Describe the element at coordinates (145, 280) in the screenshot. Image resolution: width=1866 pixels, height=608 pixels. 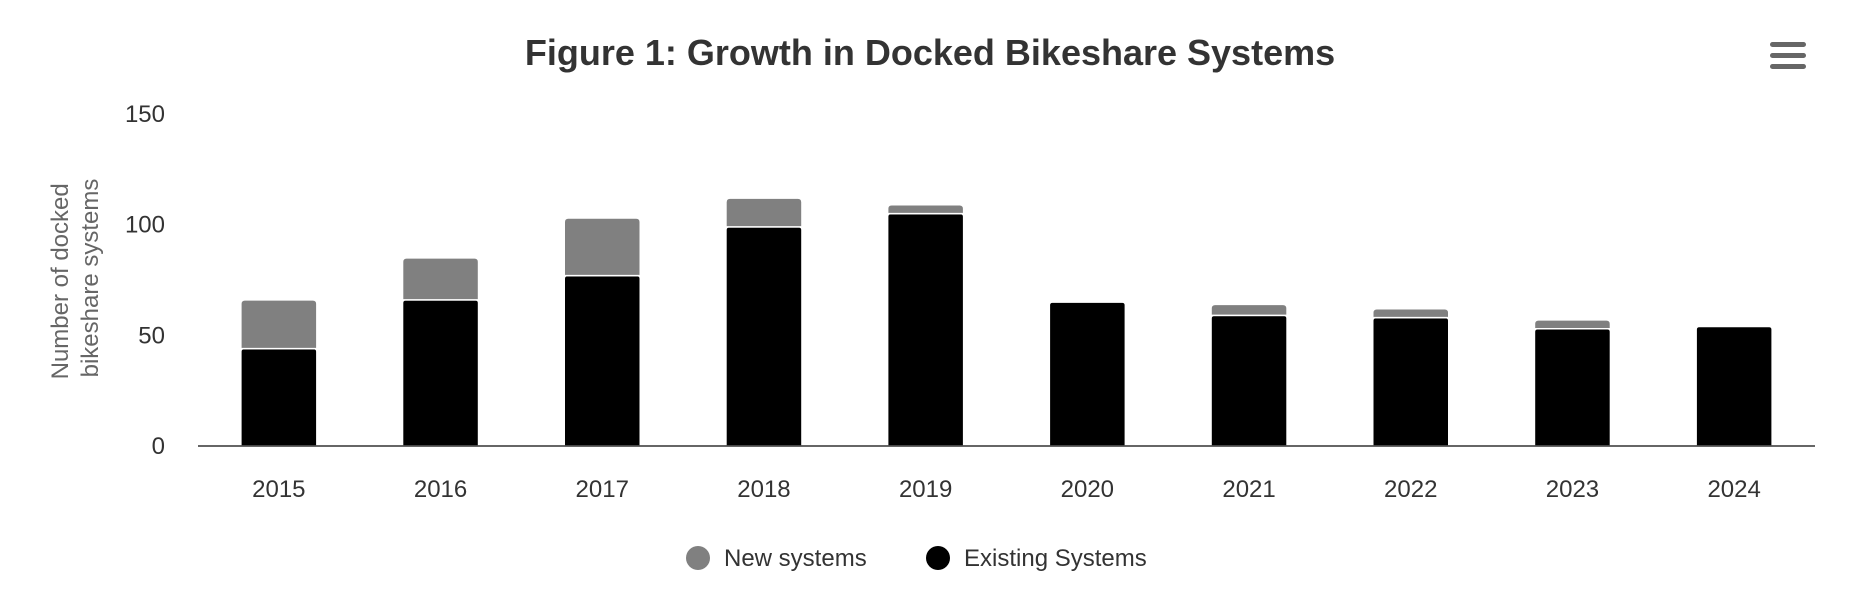
I see `y-axis-ticks: 0 50 100 150` at that location.